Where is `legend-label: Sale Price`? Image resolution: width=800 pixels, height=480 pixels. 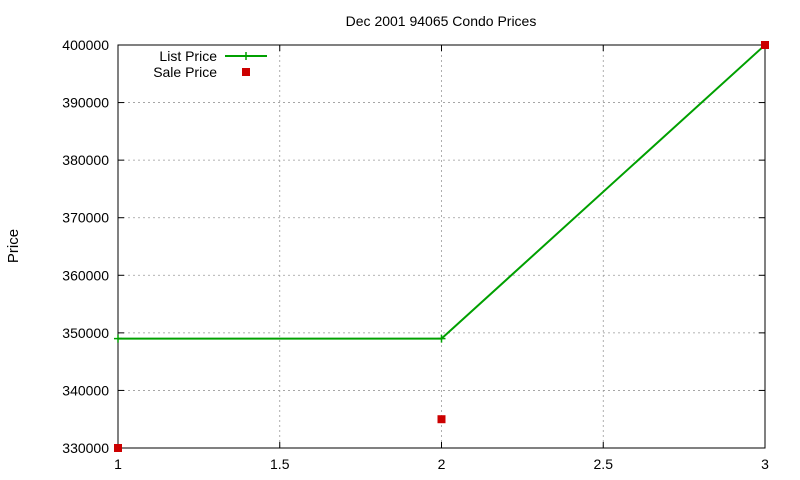 legend-label: Sale Price is located at coordinates (185, 72).